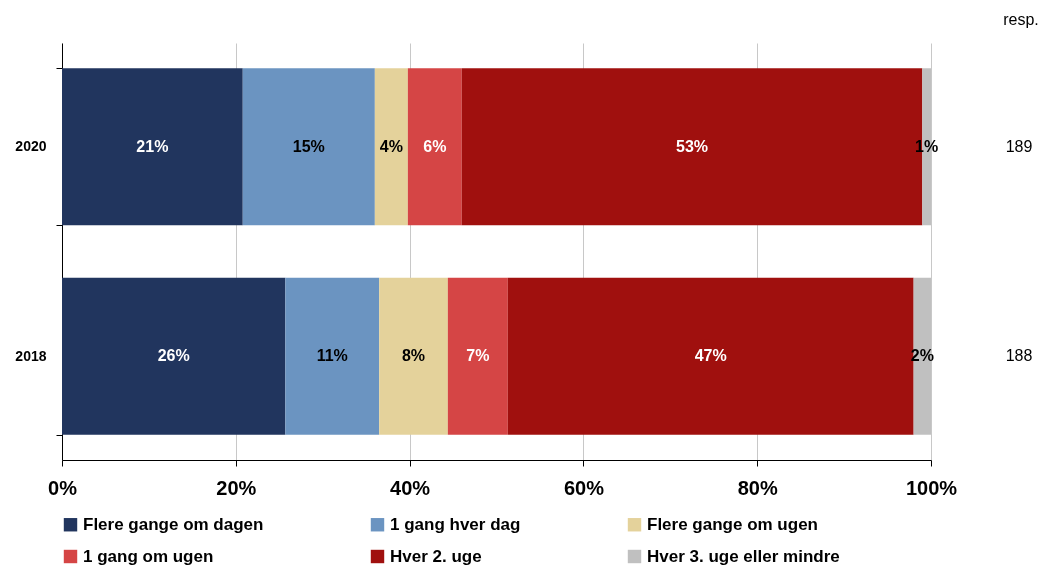 This screenshot has width=1052, height=579. I want to click on data-label: 26%, so click(173, 356).